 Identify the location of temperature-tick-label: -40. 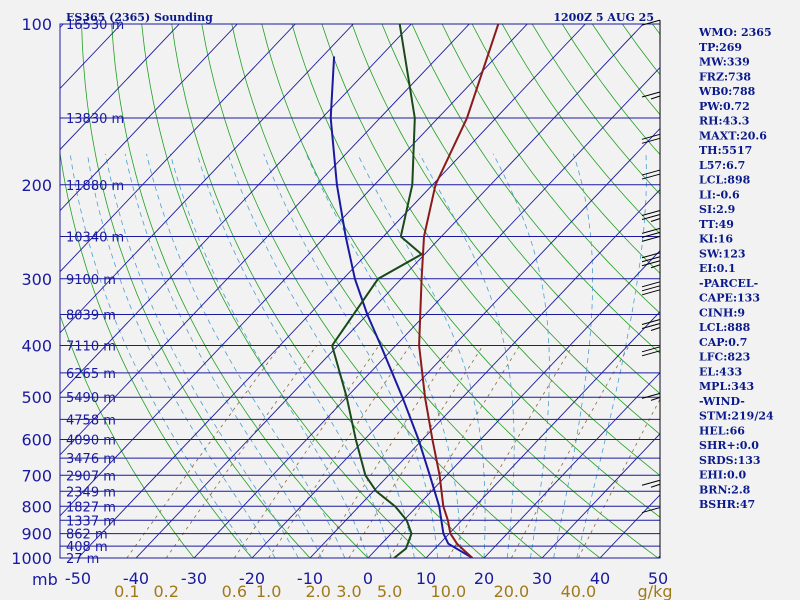
(136, 578).